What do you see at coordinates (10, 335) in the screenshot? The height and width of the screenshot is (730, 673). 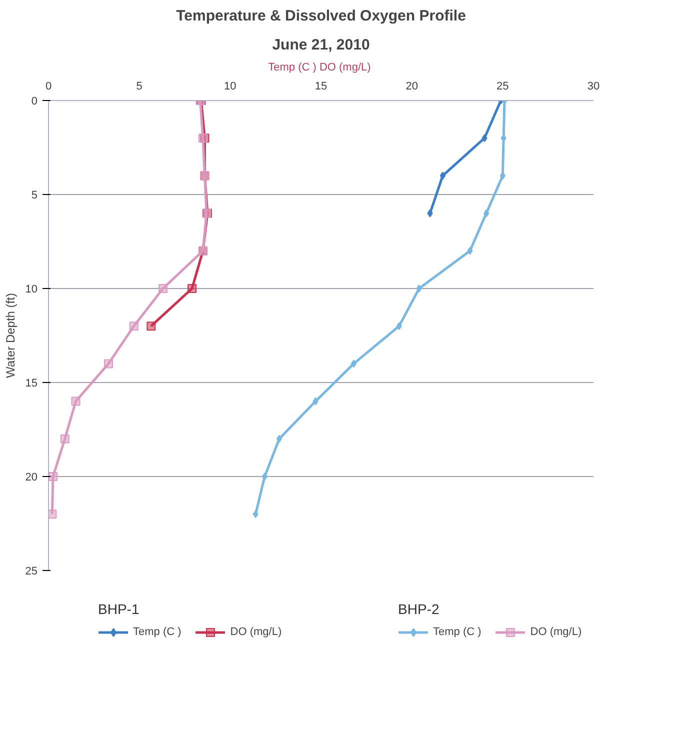 I see `y-axis-title: Water Depth (ft)` at bounding box center [10, 335].